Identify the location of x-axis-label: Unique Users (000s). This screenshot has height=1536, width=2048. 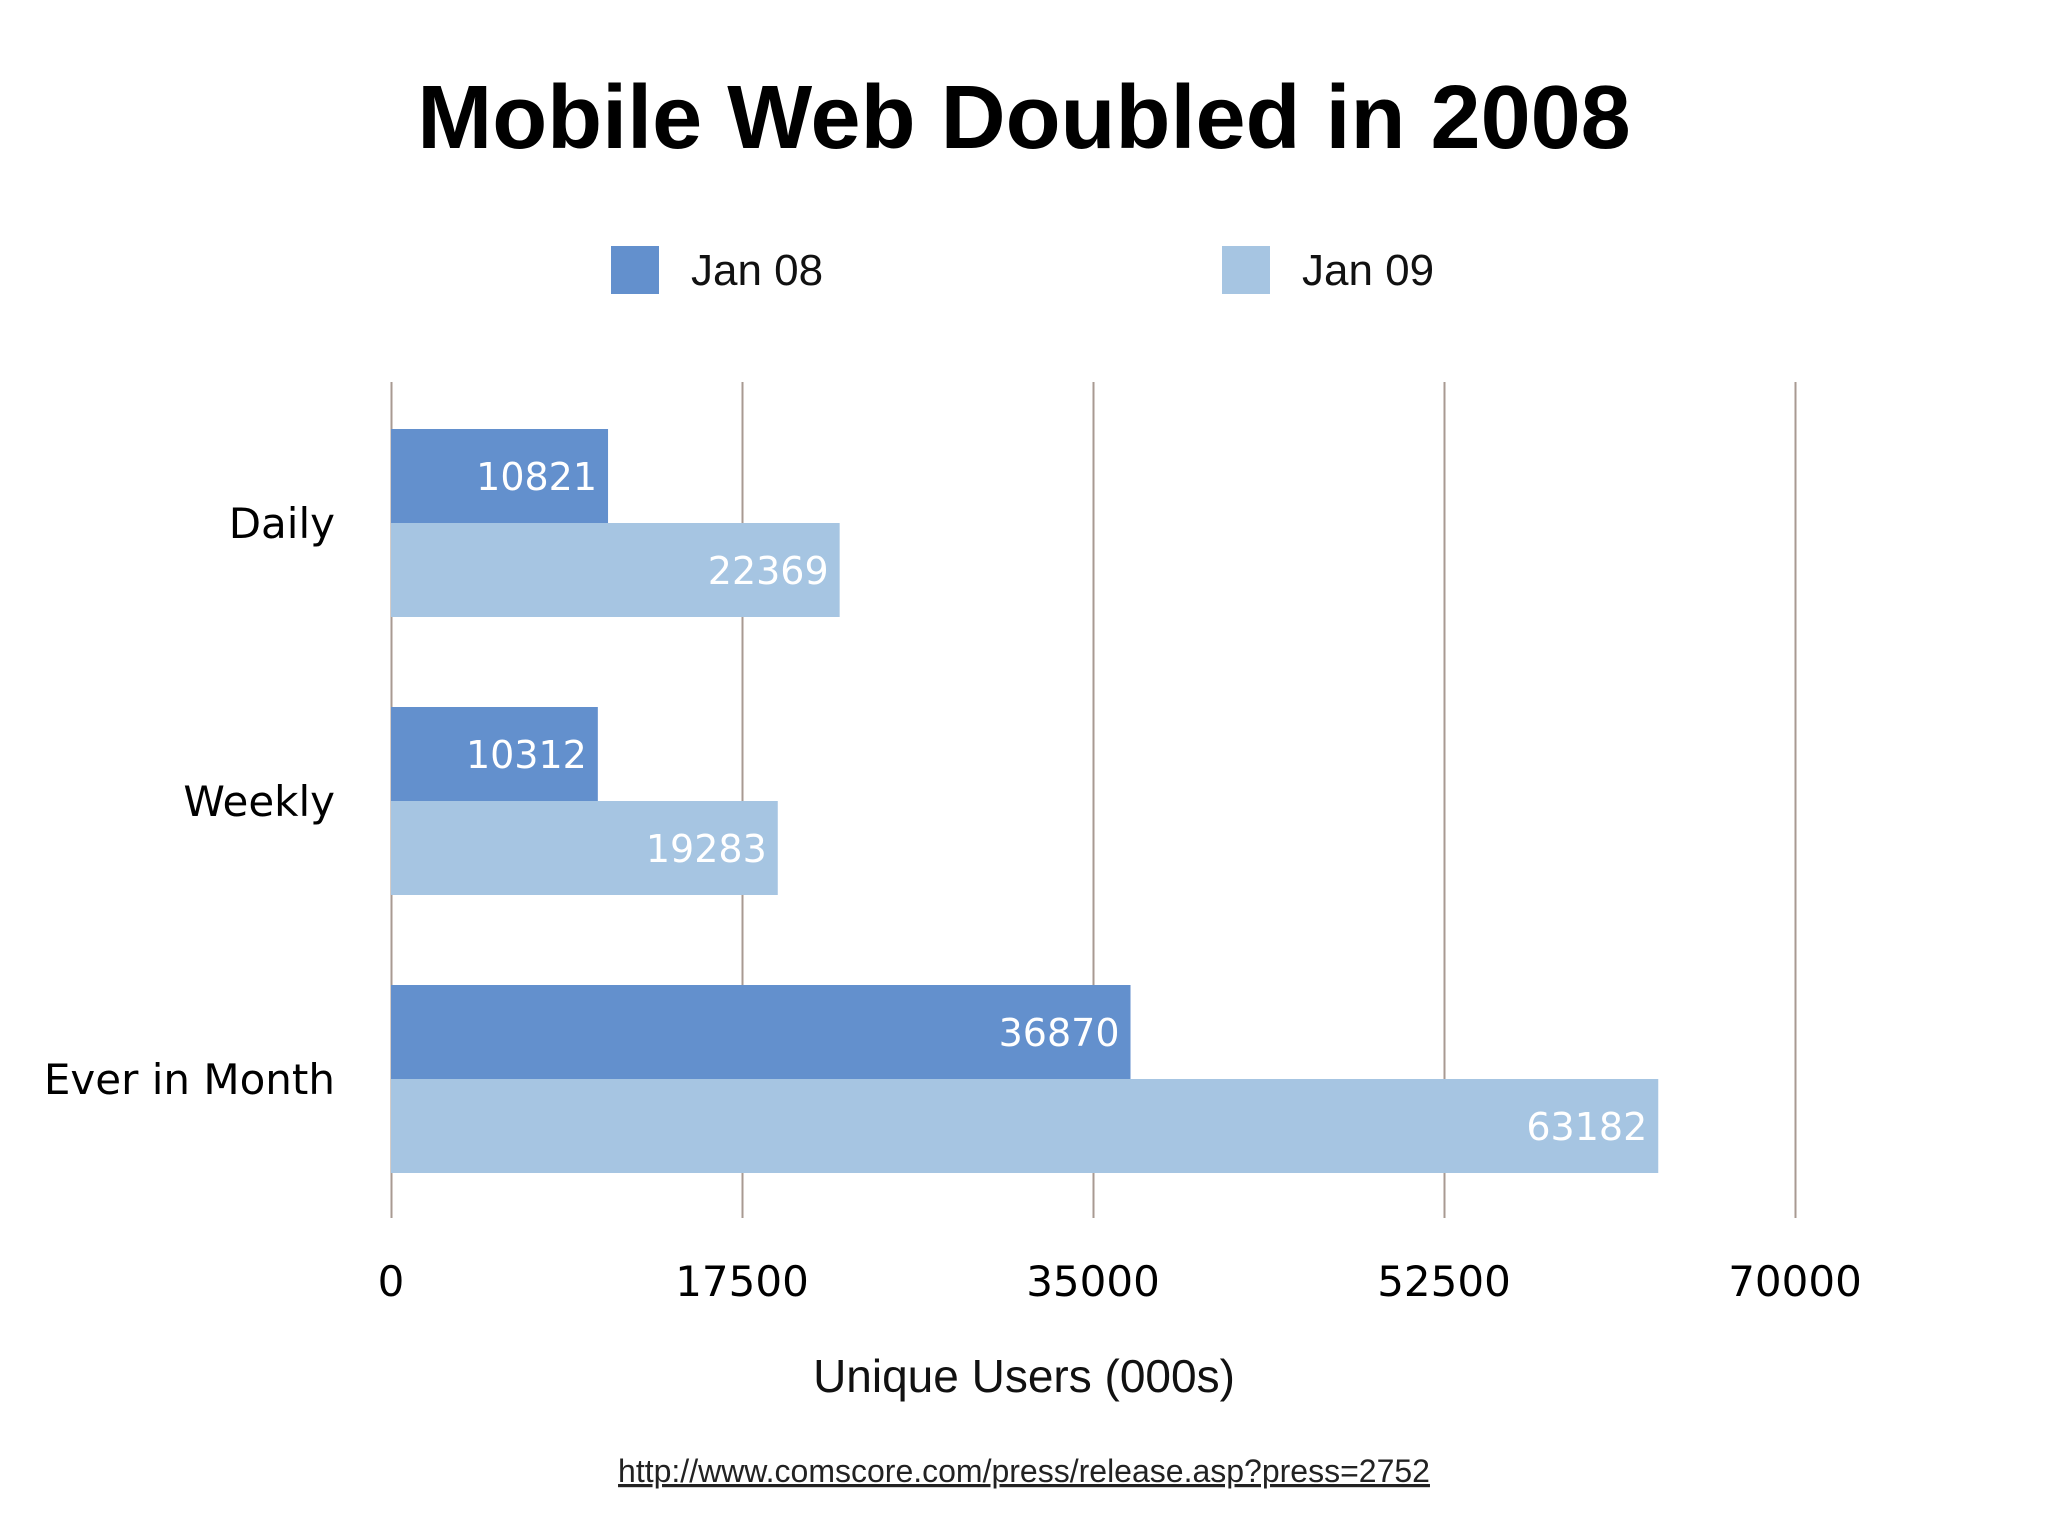
(1024, 1376).